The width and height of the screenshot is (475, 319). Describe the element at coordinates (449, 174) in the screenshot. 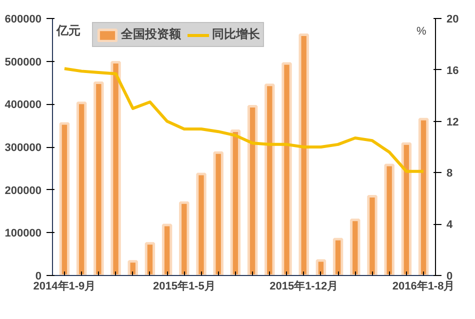

I see `y2-tick-label: 8` at that location.